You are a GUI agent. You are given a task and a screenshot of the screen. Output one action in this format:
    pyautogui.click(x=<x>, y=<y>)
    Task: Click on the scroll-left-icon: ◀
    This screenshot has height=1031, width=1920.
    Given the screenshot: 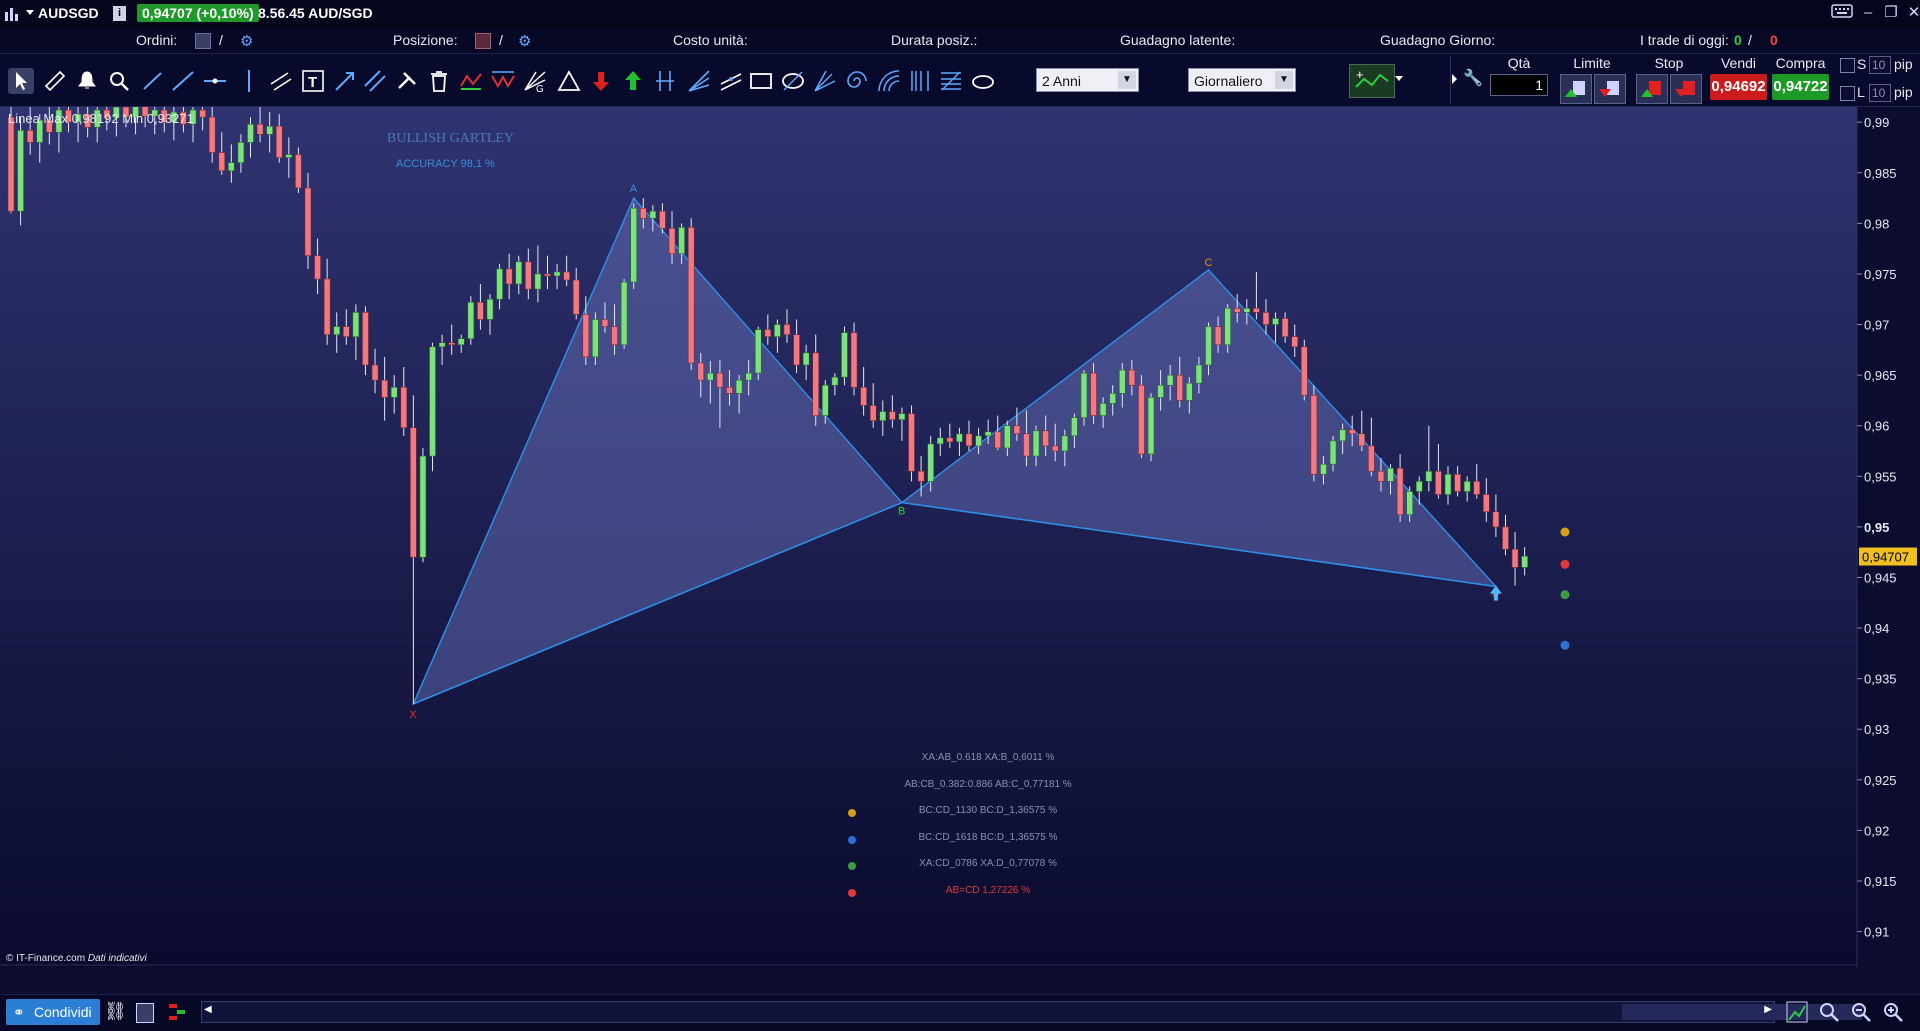 What is the action you would take?
    pyautogui.click(x=208, y=1009)
    